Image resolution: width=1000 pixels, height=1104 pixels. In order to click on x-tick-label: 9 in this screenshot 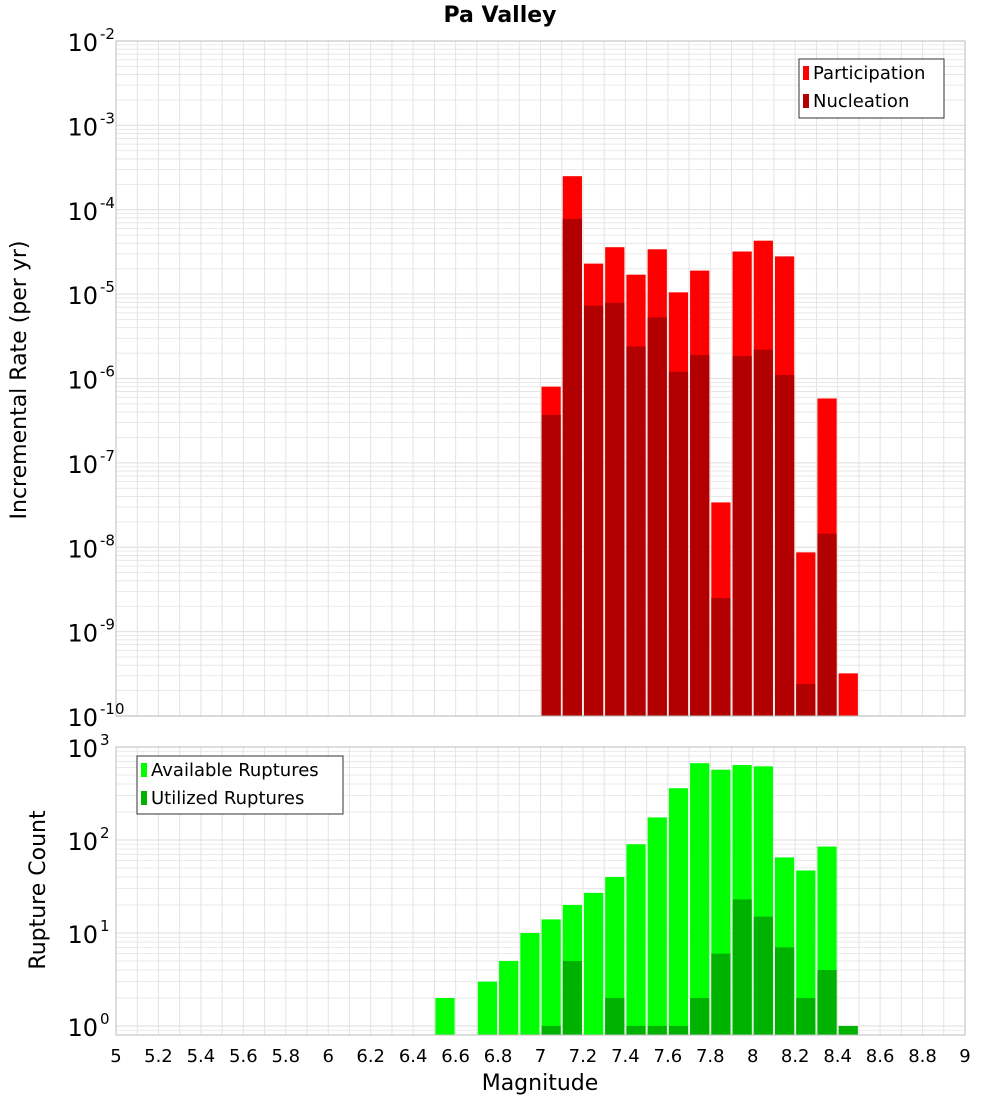, I will do `click(964, 1056)`.